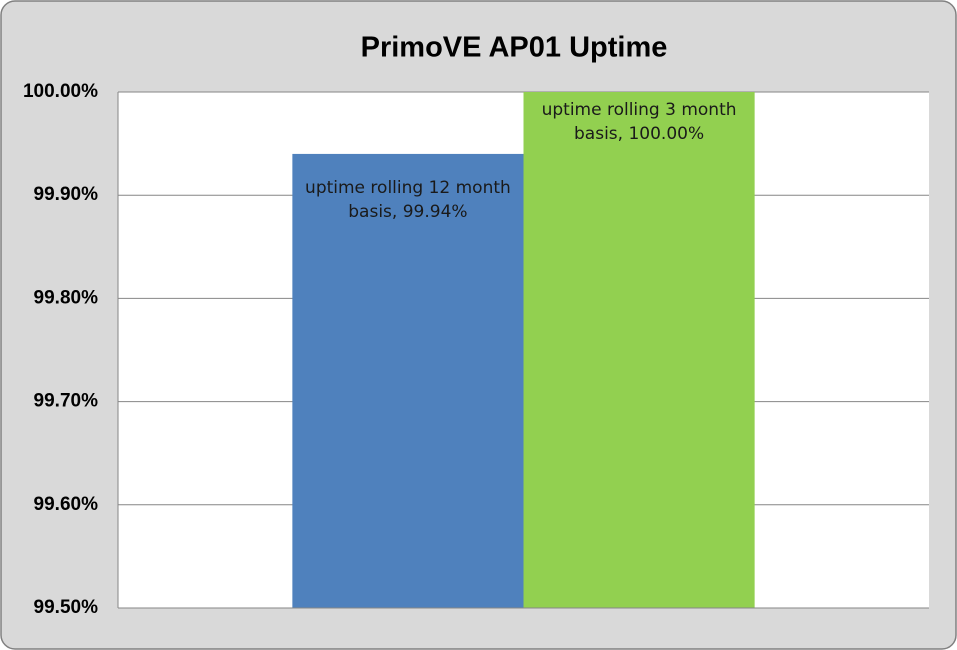 The height and width of the screenshot is (650, 957). I want to click on y-tick-label: 99.50%, so click(66, 607).